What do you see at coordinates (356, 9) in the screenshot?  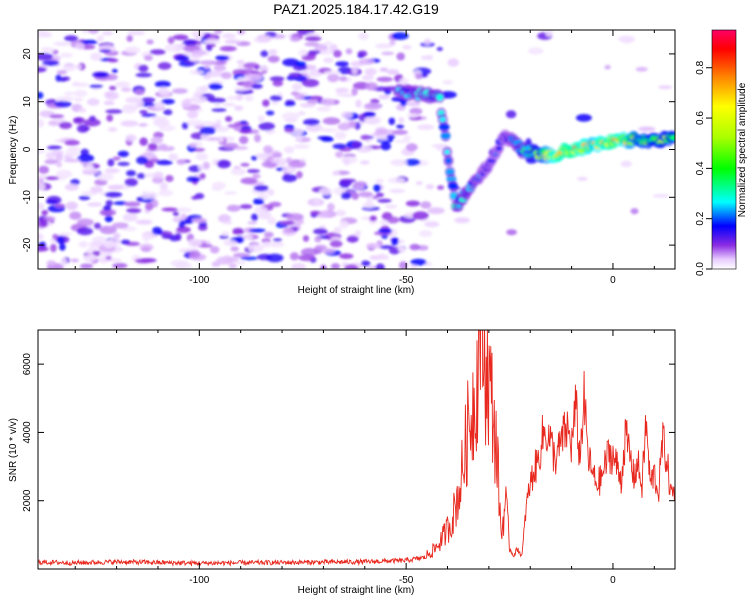 I see `figure-title: PAZ1.2025.184.17.42.G19` at bounding box center [356, 9].